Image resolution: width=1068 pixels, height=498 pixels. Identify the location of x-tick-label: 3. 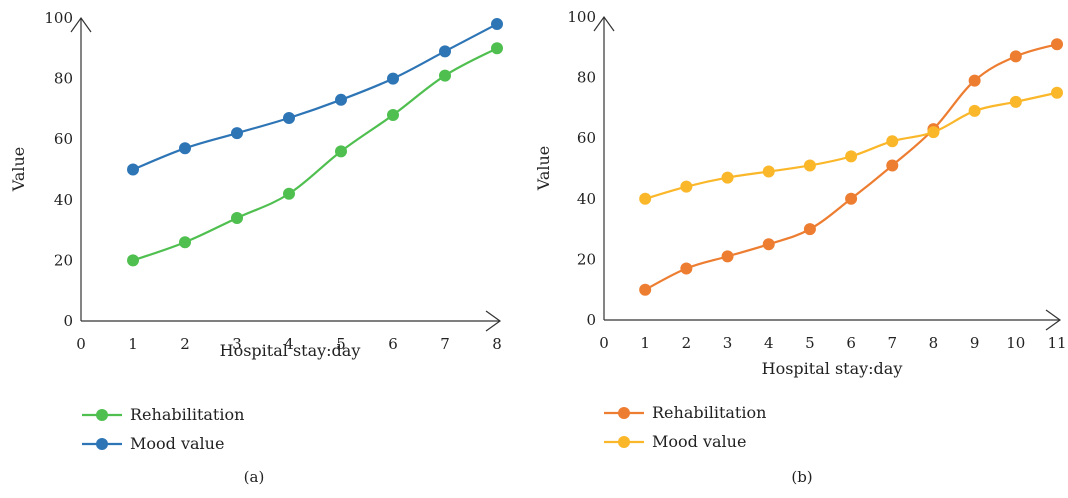
(728, 343).